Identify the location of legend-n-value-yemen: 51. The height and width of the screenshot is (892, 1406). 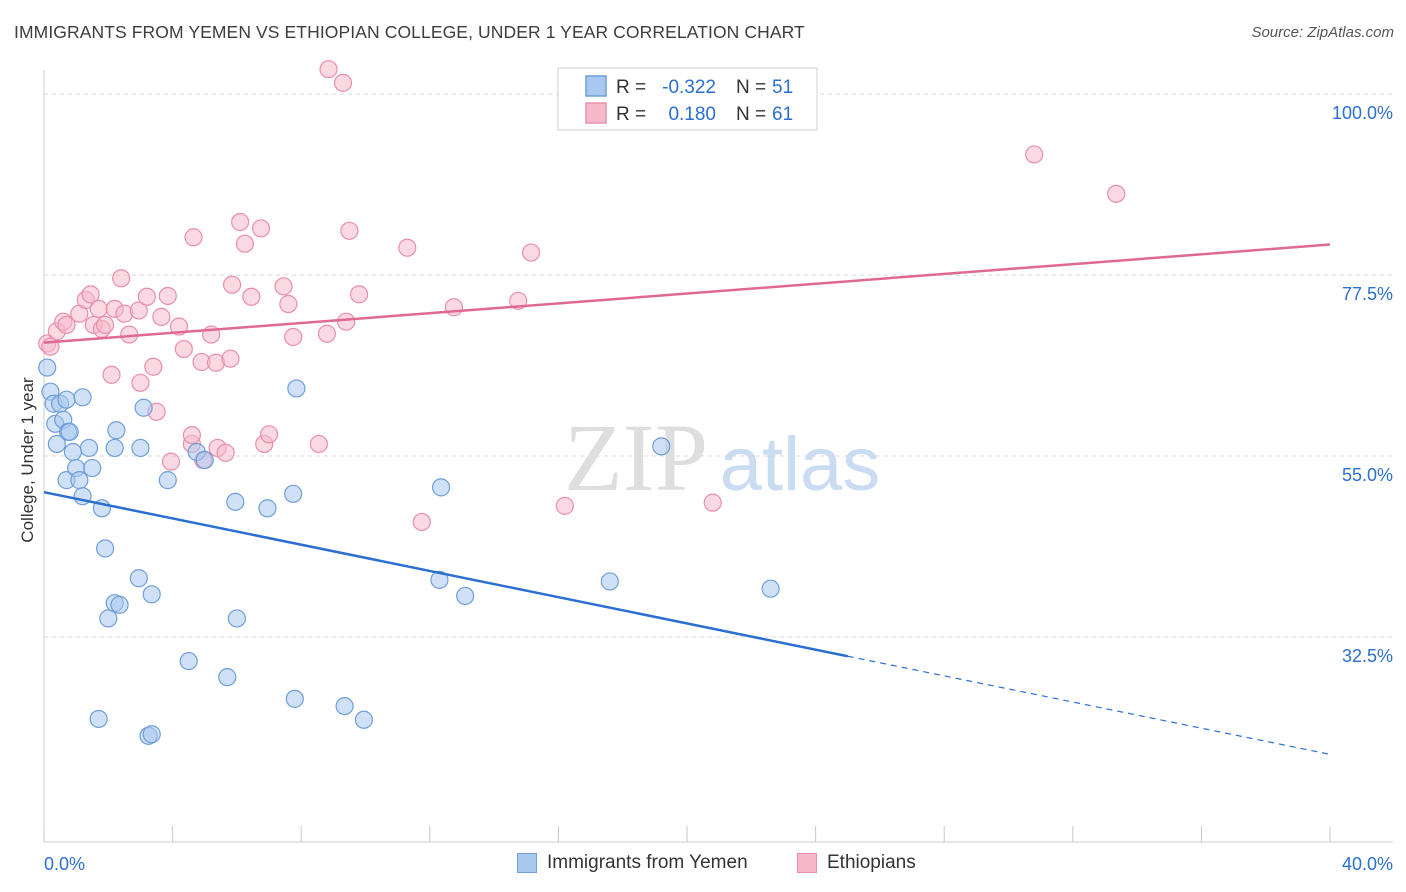
(782, 87).